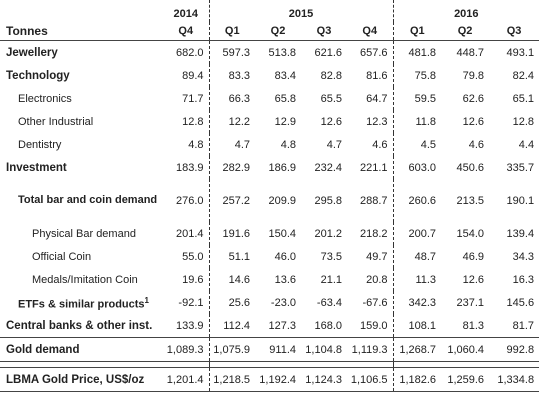  Describe the element at coordinates (526, 144) in the screenshot. I see `value-cell: 4.4` at that location.